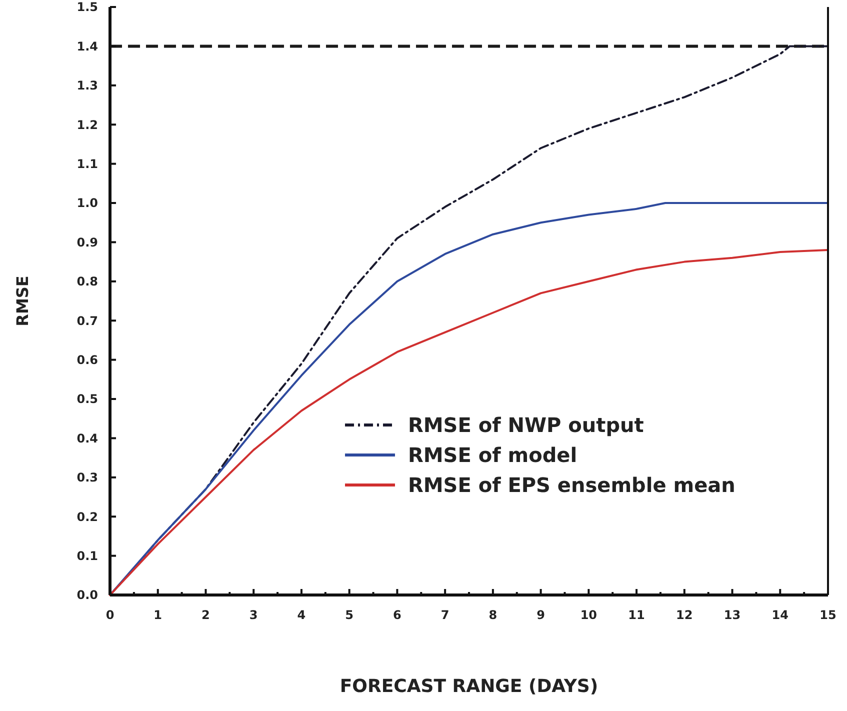 The image size is (847, 711). I want to click on x-tick-label: 8, so click(493, 615).